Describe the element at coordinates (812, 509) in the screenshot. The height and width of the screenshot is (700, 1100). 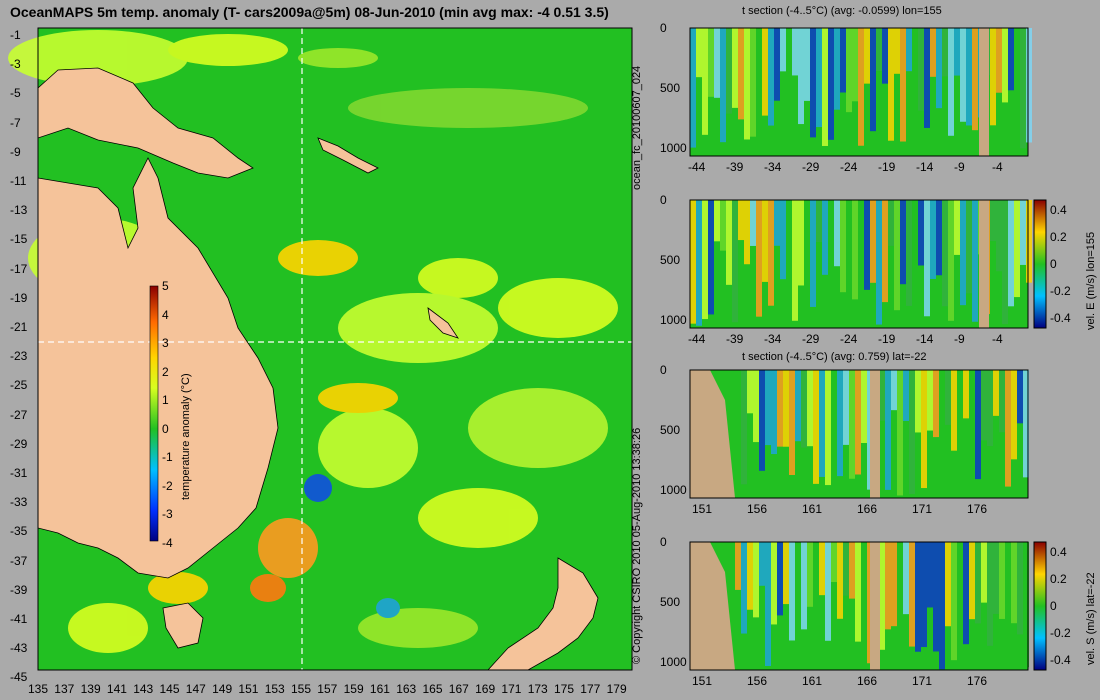
I see `panel-x-tick: 161` at that location.